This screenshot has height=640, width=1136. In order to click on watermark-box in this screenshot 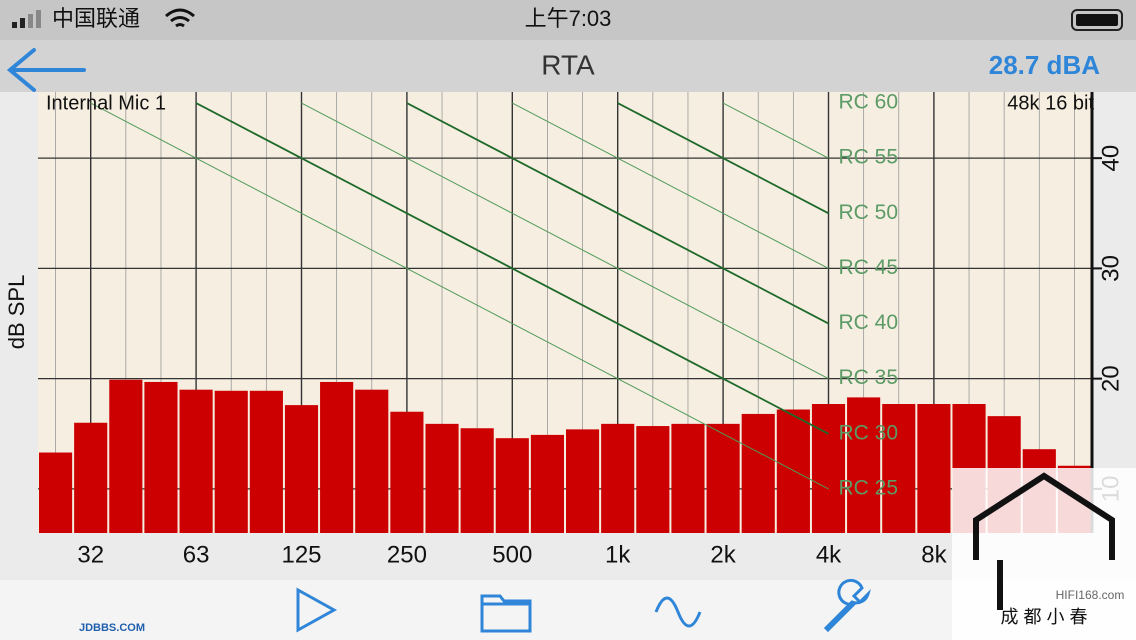, I will do `click(1044, 554)`.